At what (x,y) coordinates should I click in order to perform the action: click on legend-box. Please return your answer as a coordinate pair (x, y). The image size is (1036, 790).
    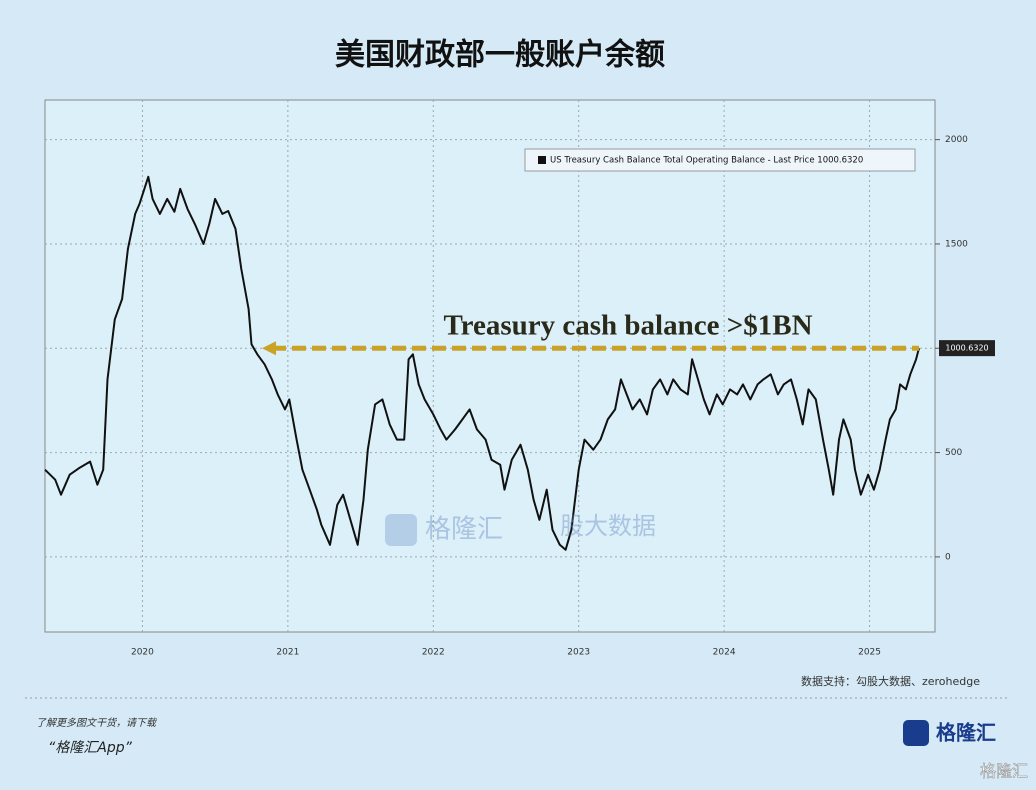
    Looking at the image, I should click on (720, 160).